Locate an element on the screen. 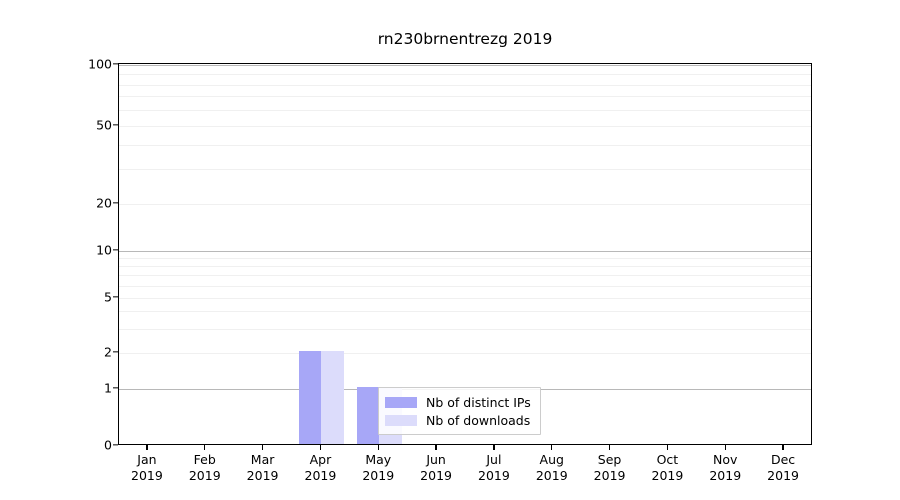  legend-item-distinct-ips: Nb of distinct IPs is located at coordinates (458, 402).